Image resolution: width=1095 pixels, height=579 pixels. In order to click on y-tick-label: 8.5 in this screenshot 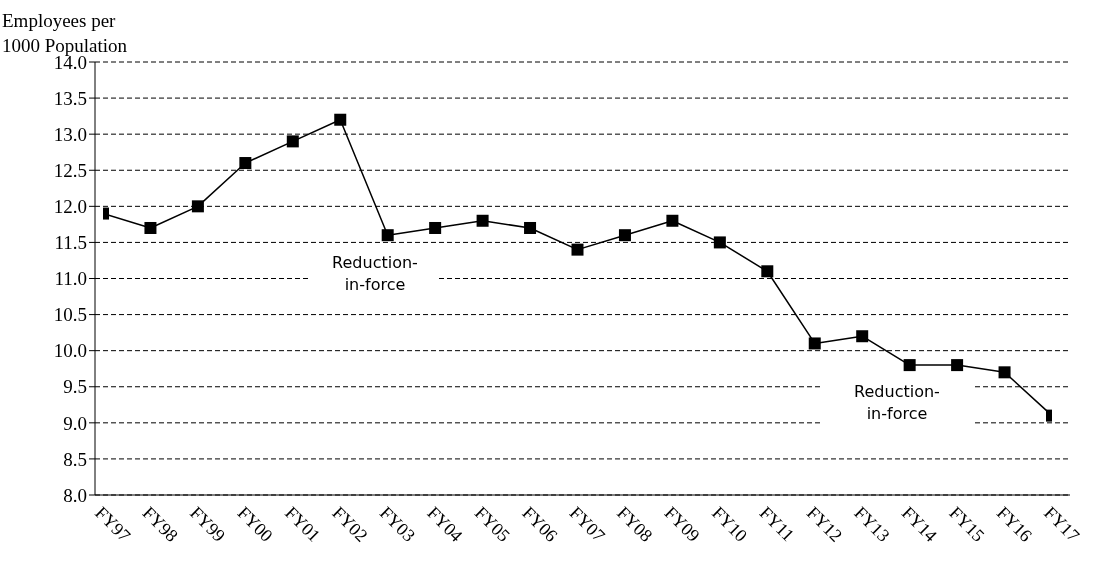, I will do `click(75, 459)`.